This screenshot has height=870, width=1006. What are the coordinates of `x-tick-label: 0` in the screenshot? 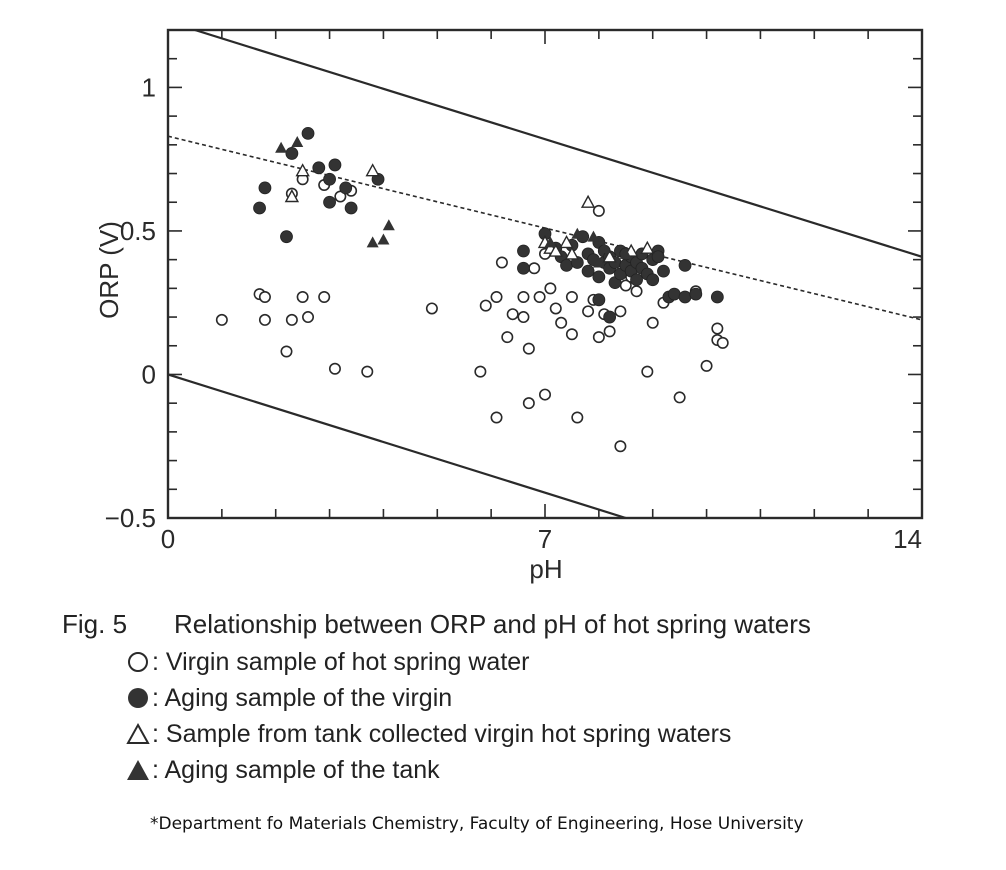 It's located at (168, 539).